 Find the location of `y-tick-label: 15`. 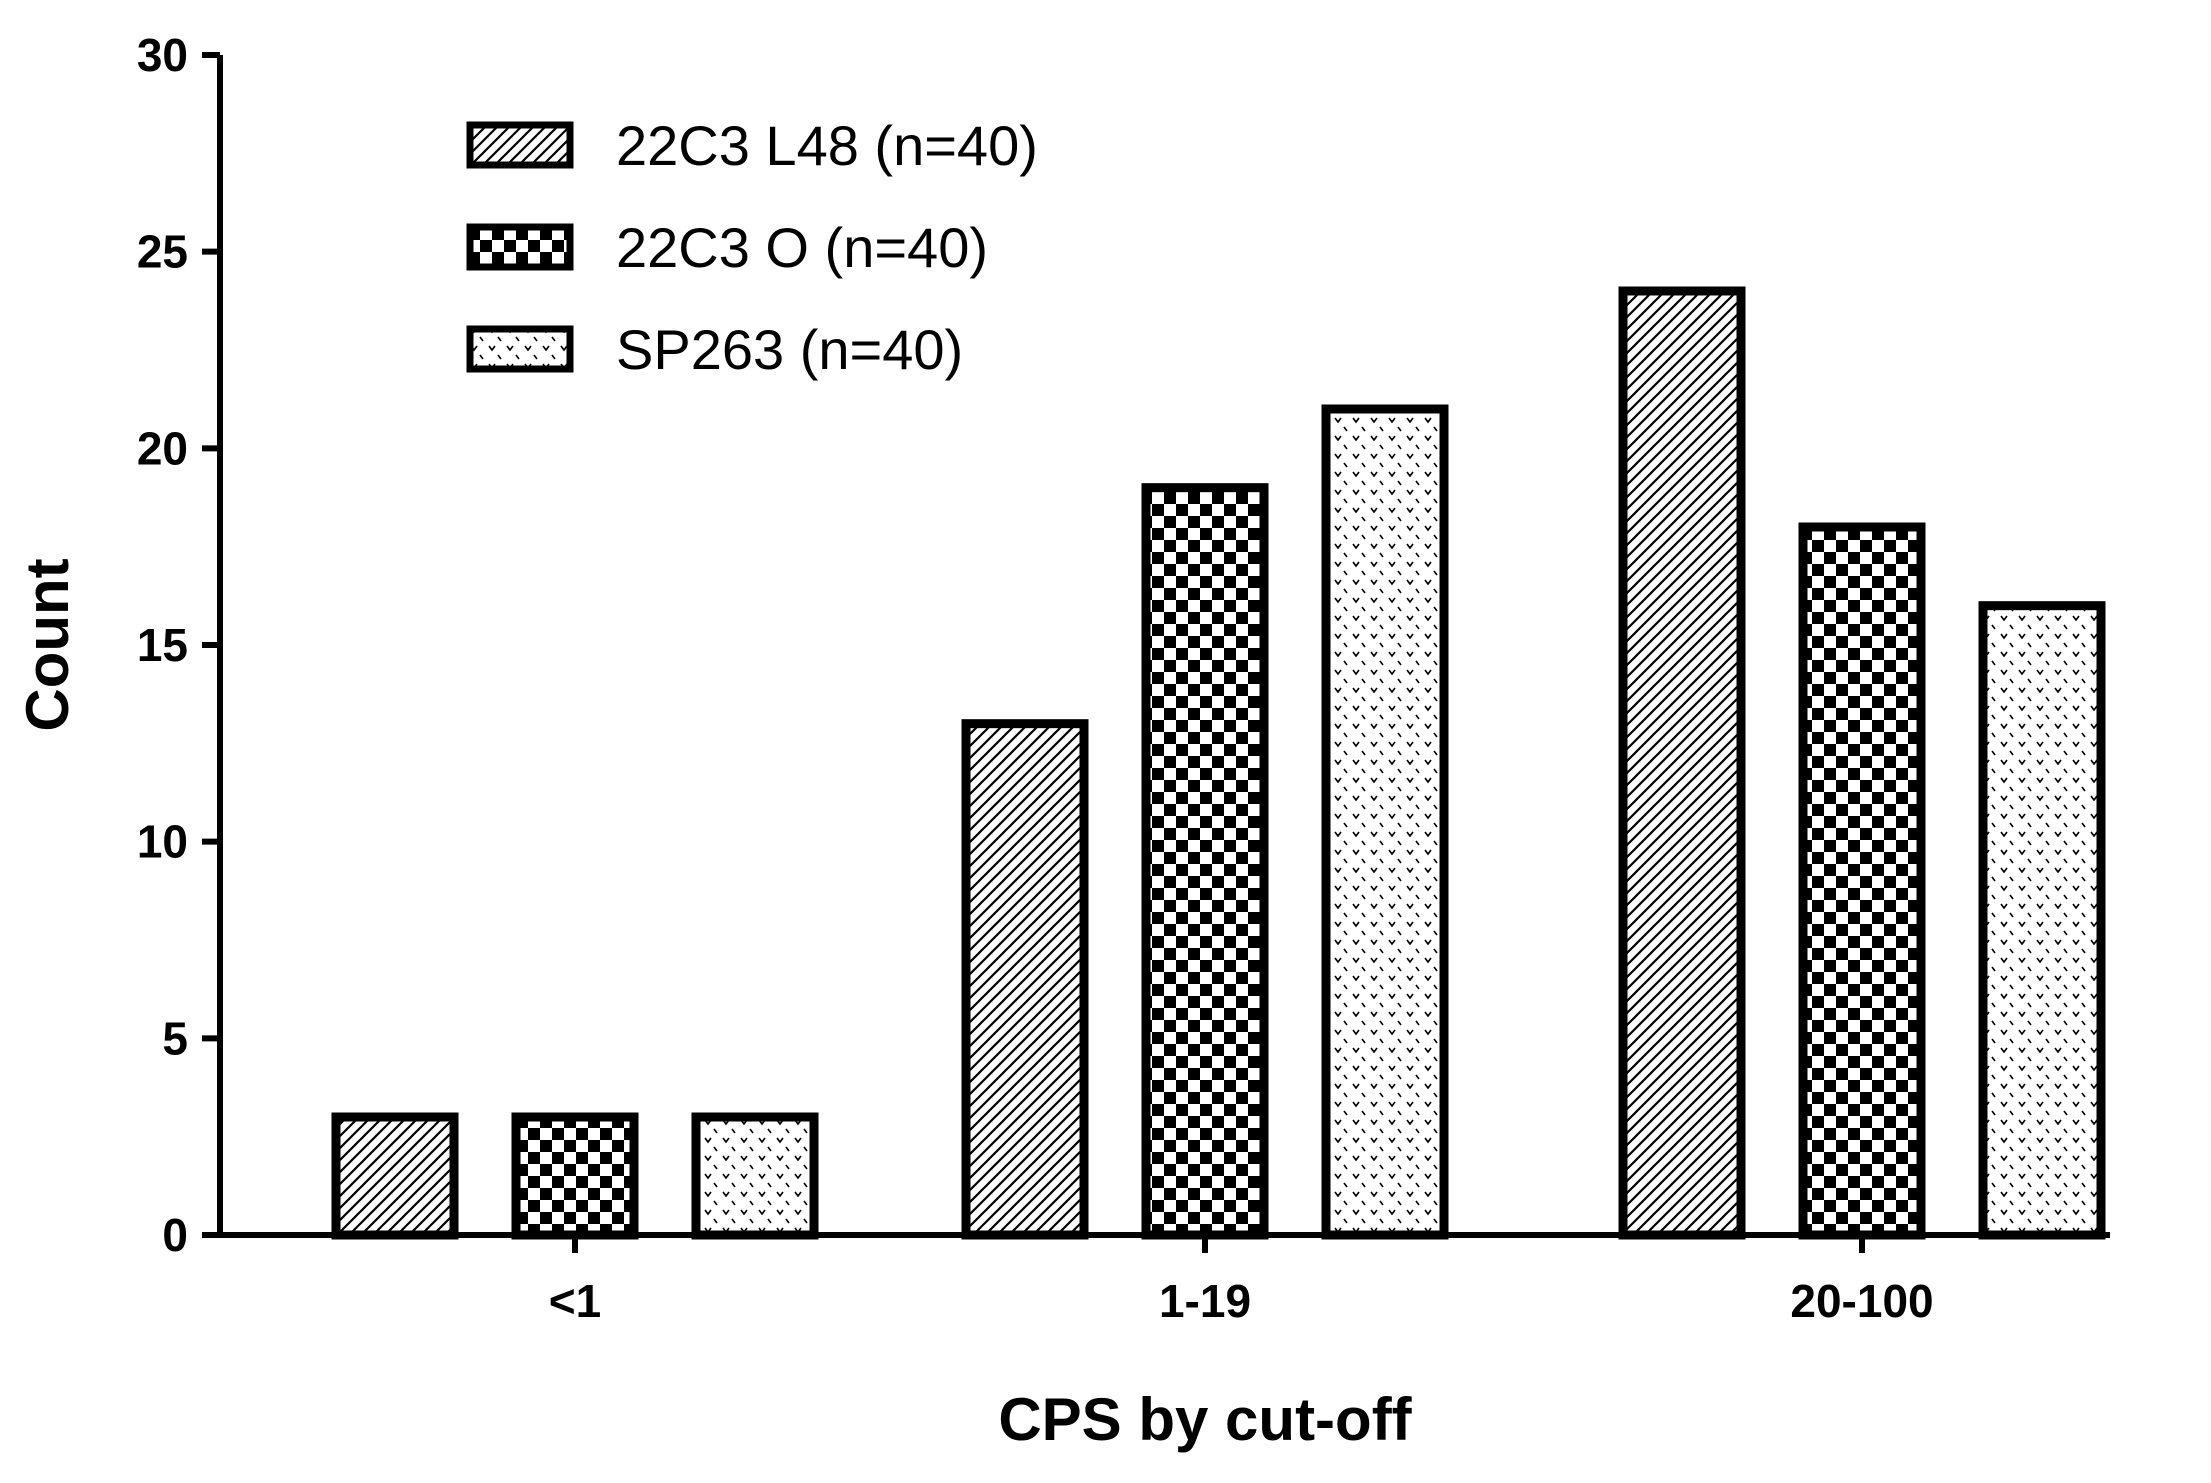

y-tick-label: 15 is located at coordinates (162, 645).